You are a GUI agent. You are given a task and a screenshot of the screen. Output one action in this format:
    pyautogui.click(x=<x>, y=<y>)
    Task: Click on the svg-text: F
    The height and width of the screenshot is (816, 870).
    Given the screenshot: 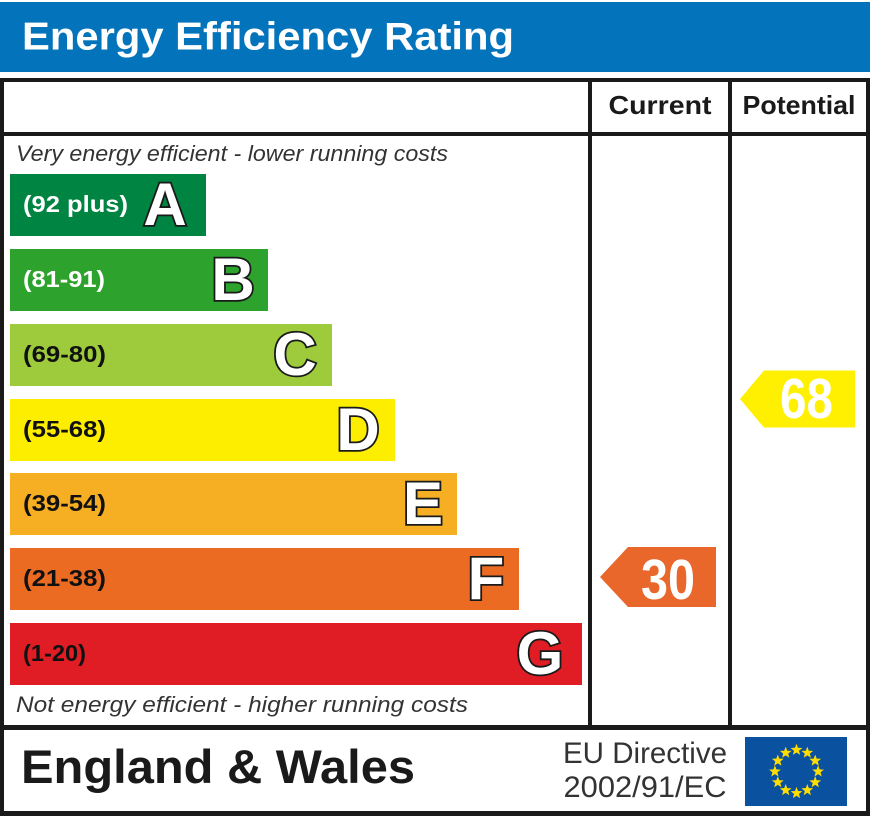 What is the action you would take?
    pyautogui.click(x=486, y=578)
    